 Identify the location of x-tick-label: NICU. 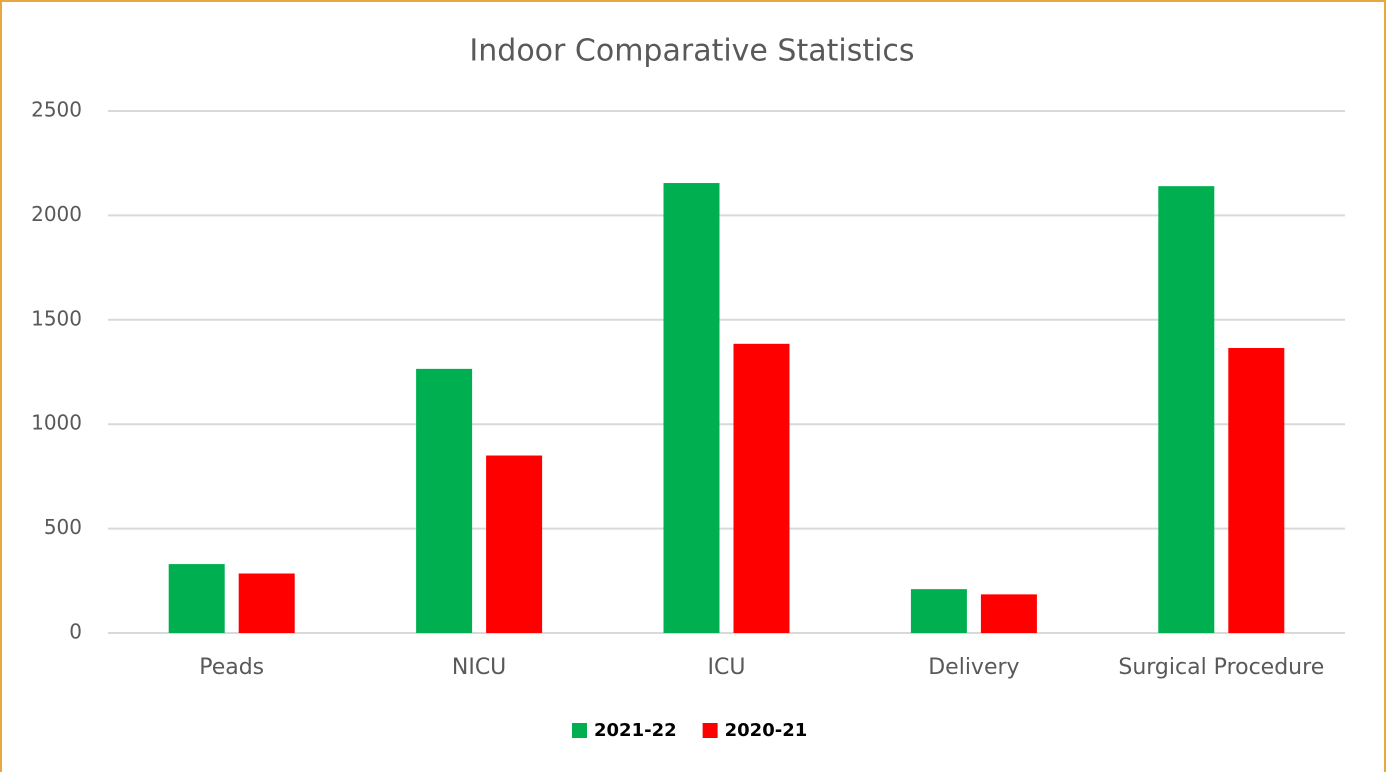
(479, 667).